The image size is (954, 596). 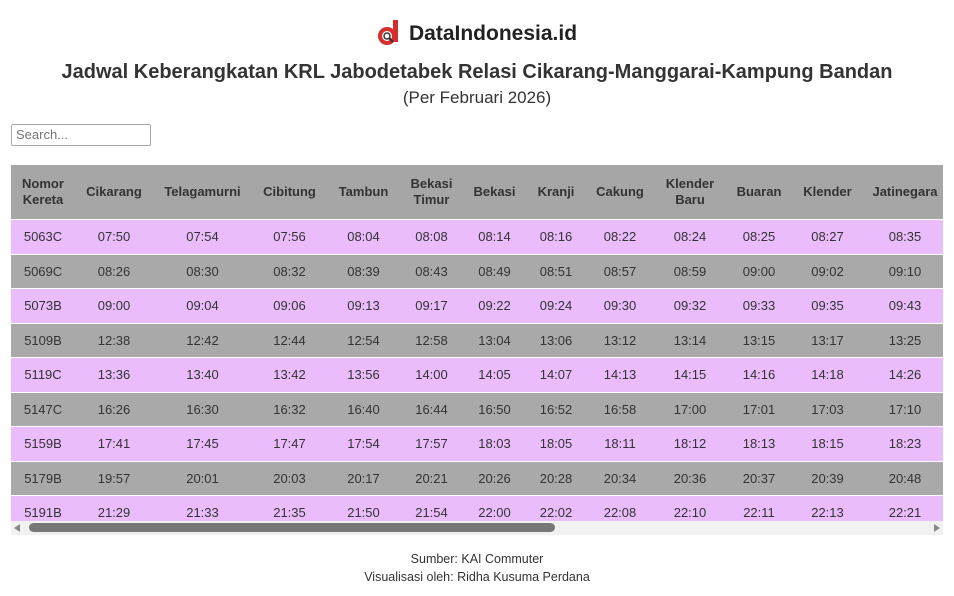 I want to click on table-cell: 21:29, so click(x=114, y=508).